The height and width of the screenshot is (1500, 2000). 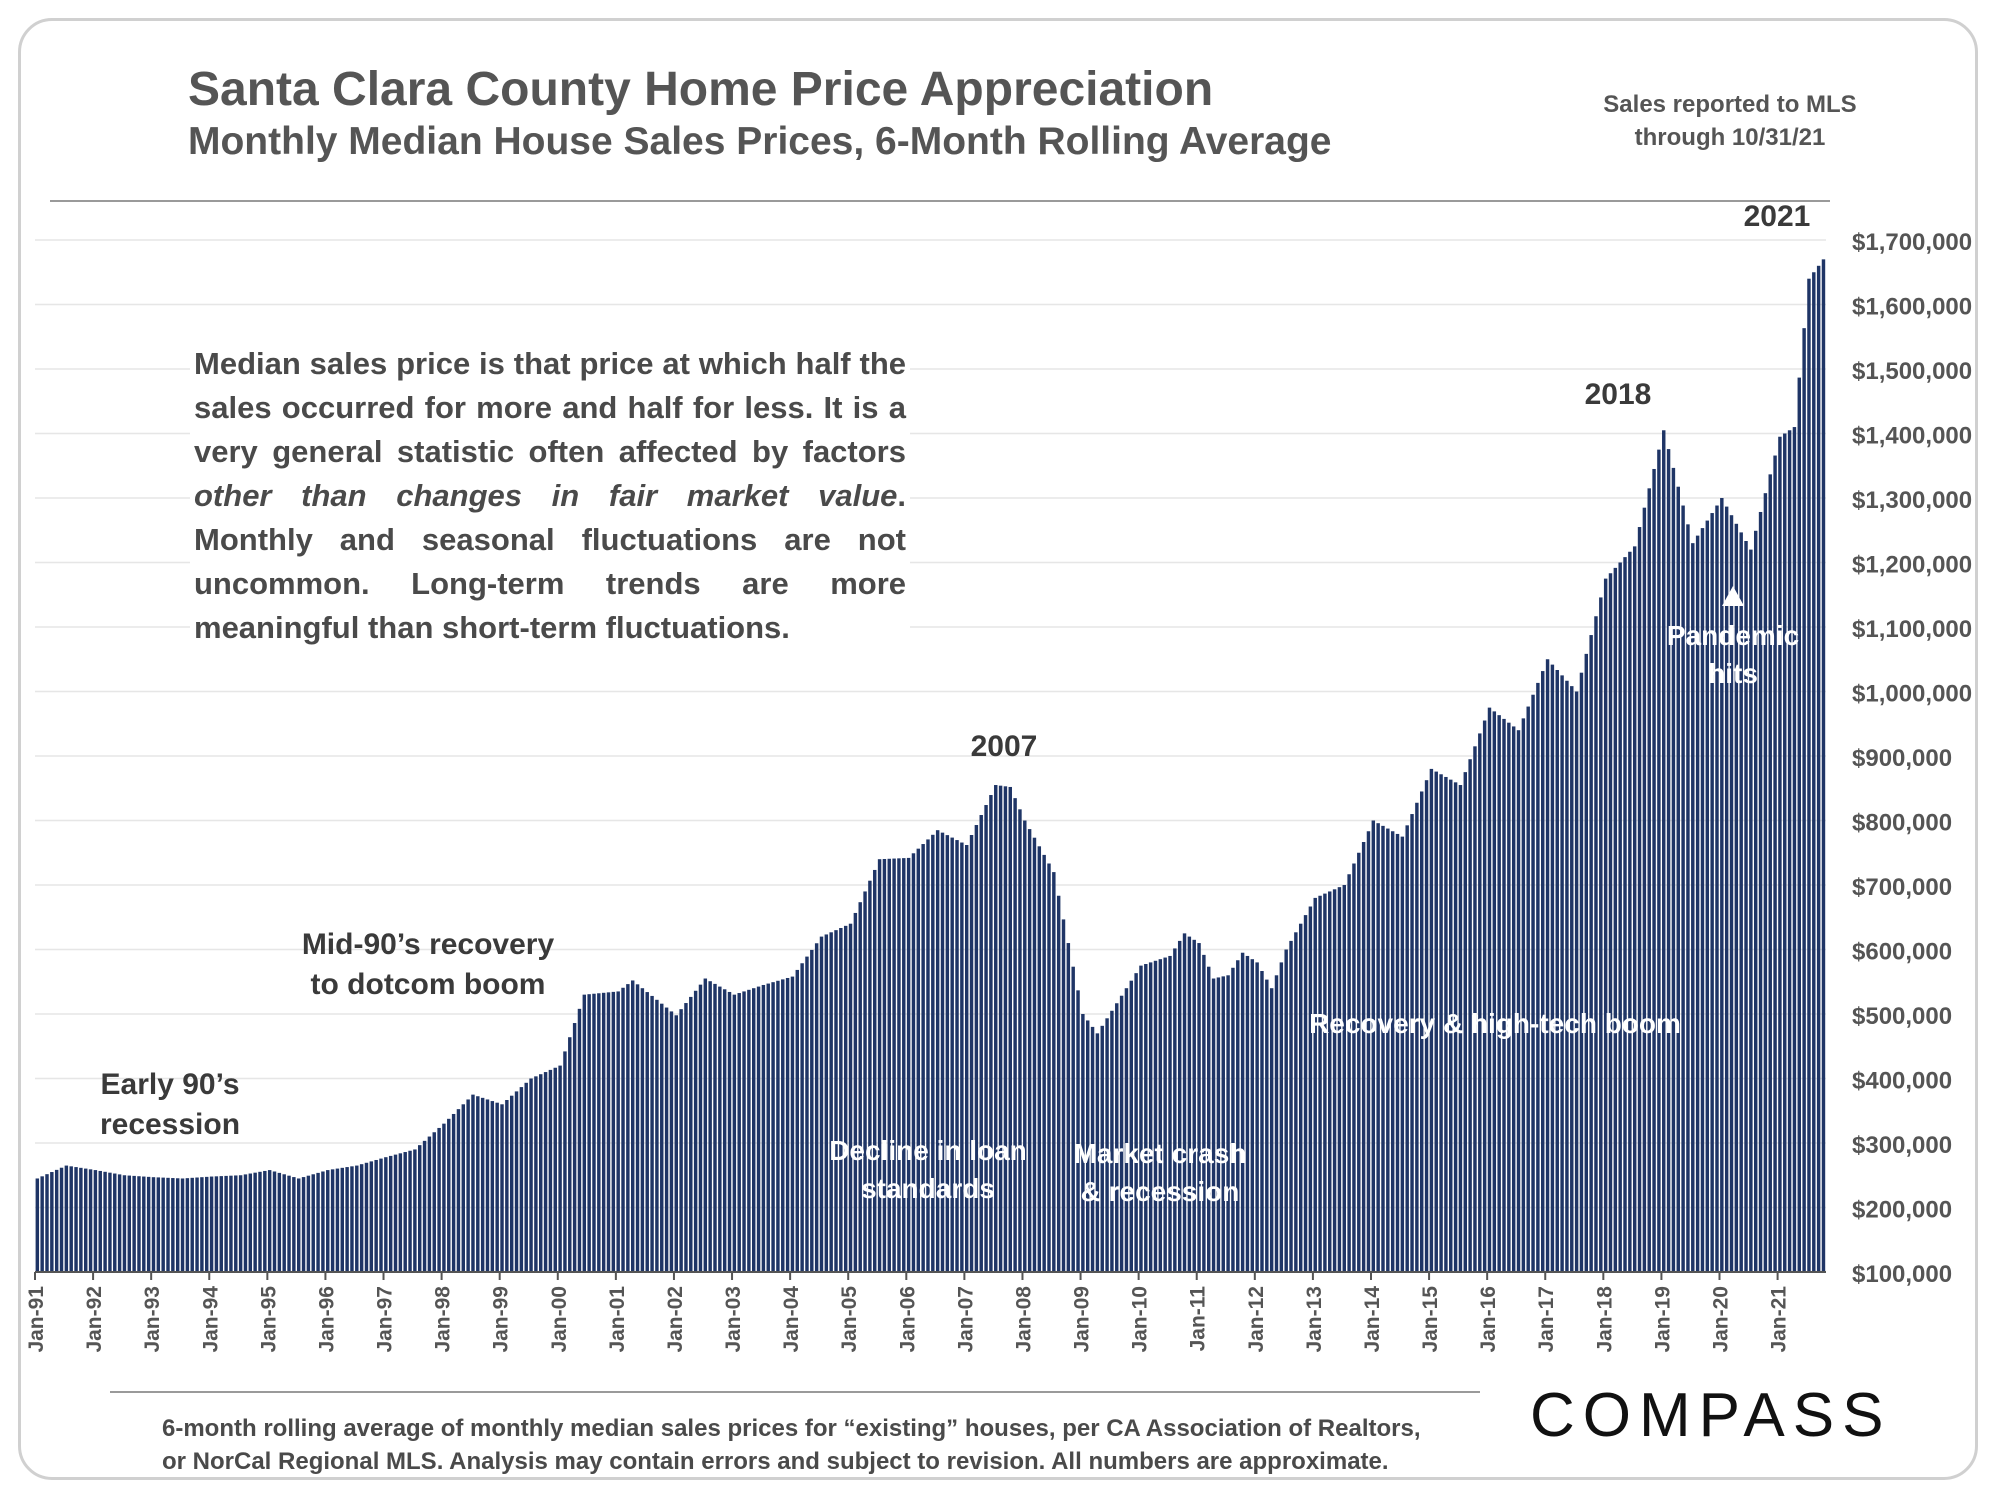 I want to click on bar: Sep-19: $1,253,333, so click(x=1702, y=900).